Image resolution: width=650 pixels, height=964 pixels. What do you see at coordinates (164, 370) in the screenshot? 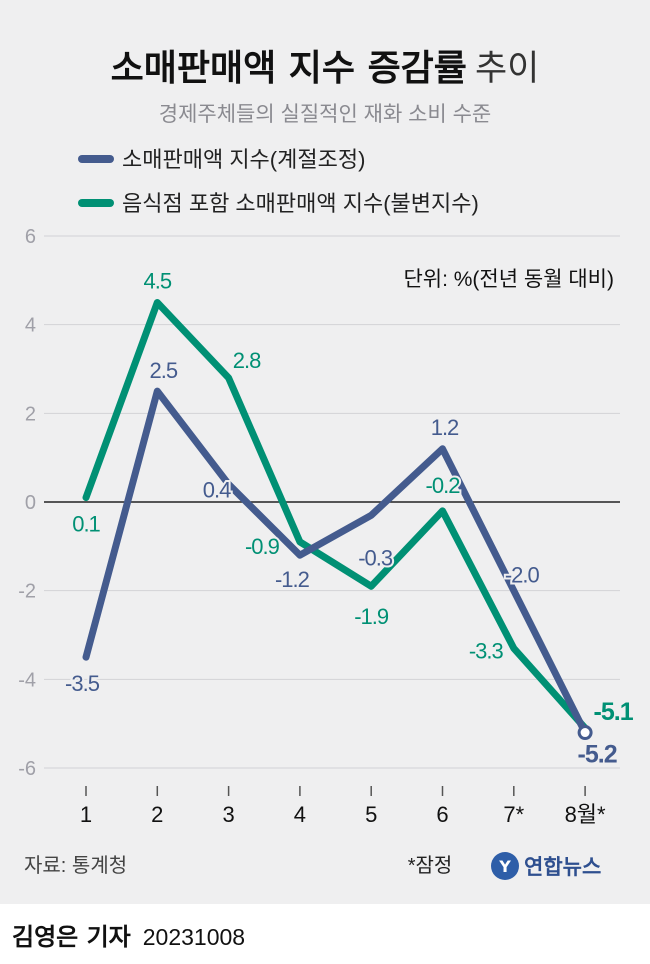
I see `data-label-blue: 2.5` at bounding box center [164, 370].